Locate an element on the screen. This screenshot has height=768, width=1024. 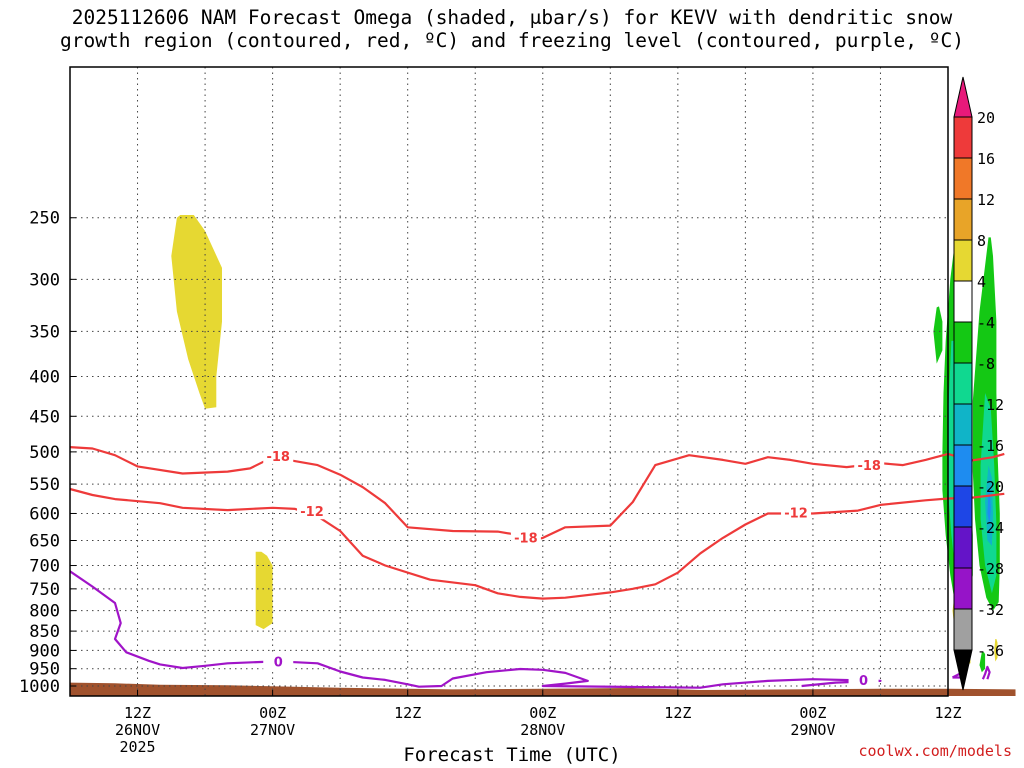
contour-label-0-2: -18 is located at coordinates (869, 466).